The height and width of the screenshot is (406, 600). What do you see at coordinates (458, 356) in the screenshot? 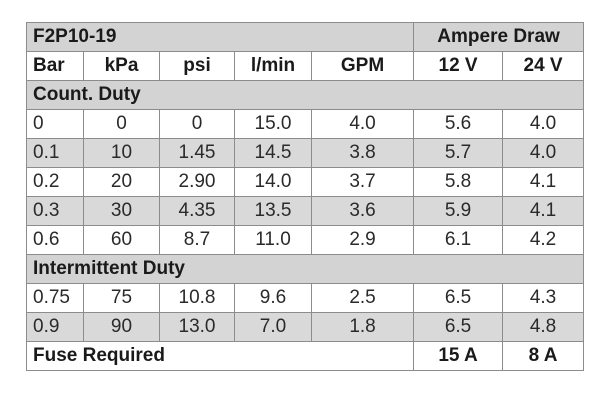
I see `fuse-12v: 15 A` at bounding box center [458, 356].